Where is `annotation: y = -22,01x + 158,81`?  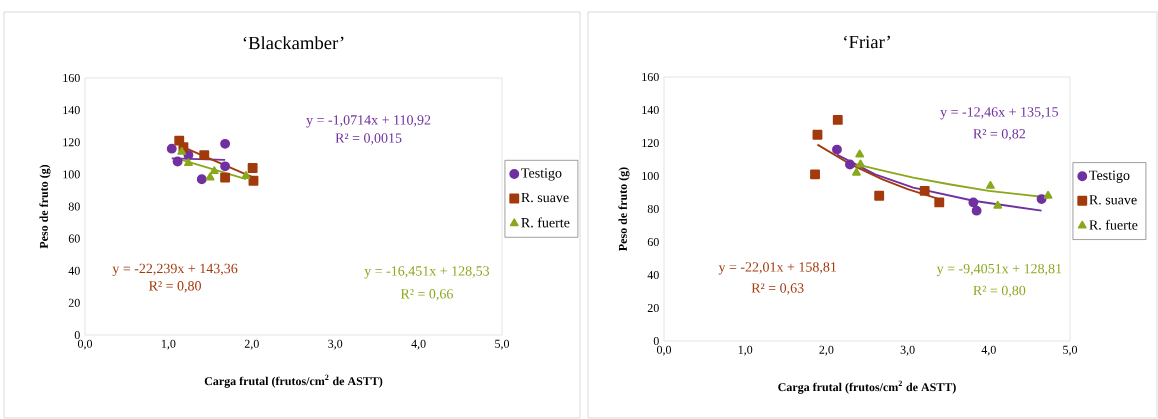
annotation: y = -22,01x + 158,81 is located at coordinates (777, 268).